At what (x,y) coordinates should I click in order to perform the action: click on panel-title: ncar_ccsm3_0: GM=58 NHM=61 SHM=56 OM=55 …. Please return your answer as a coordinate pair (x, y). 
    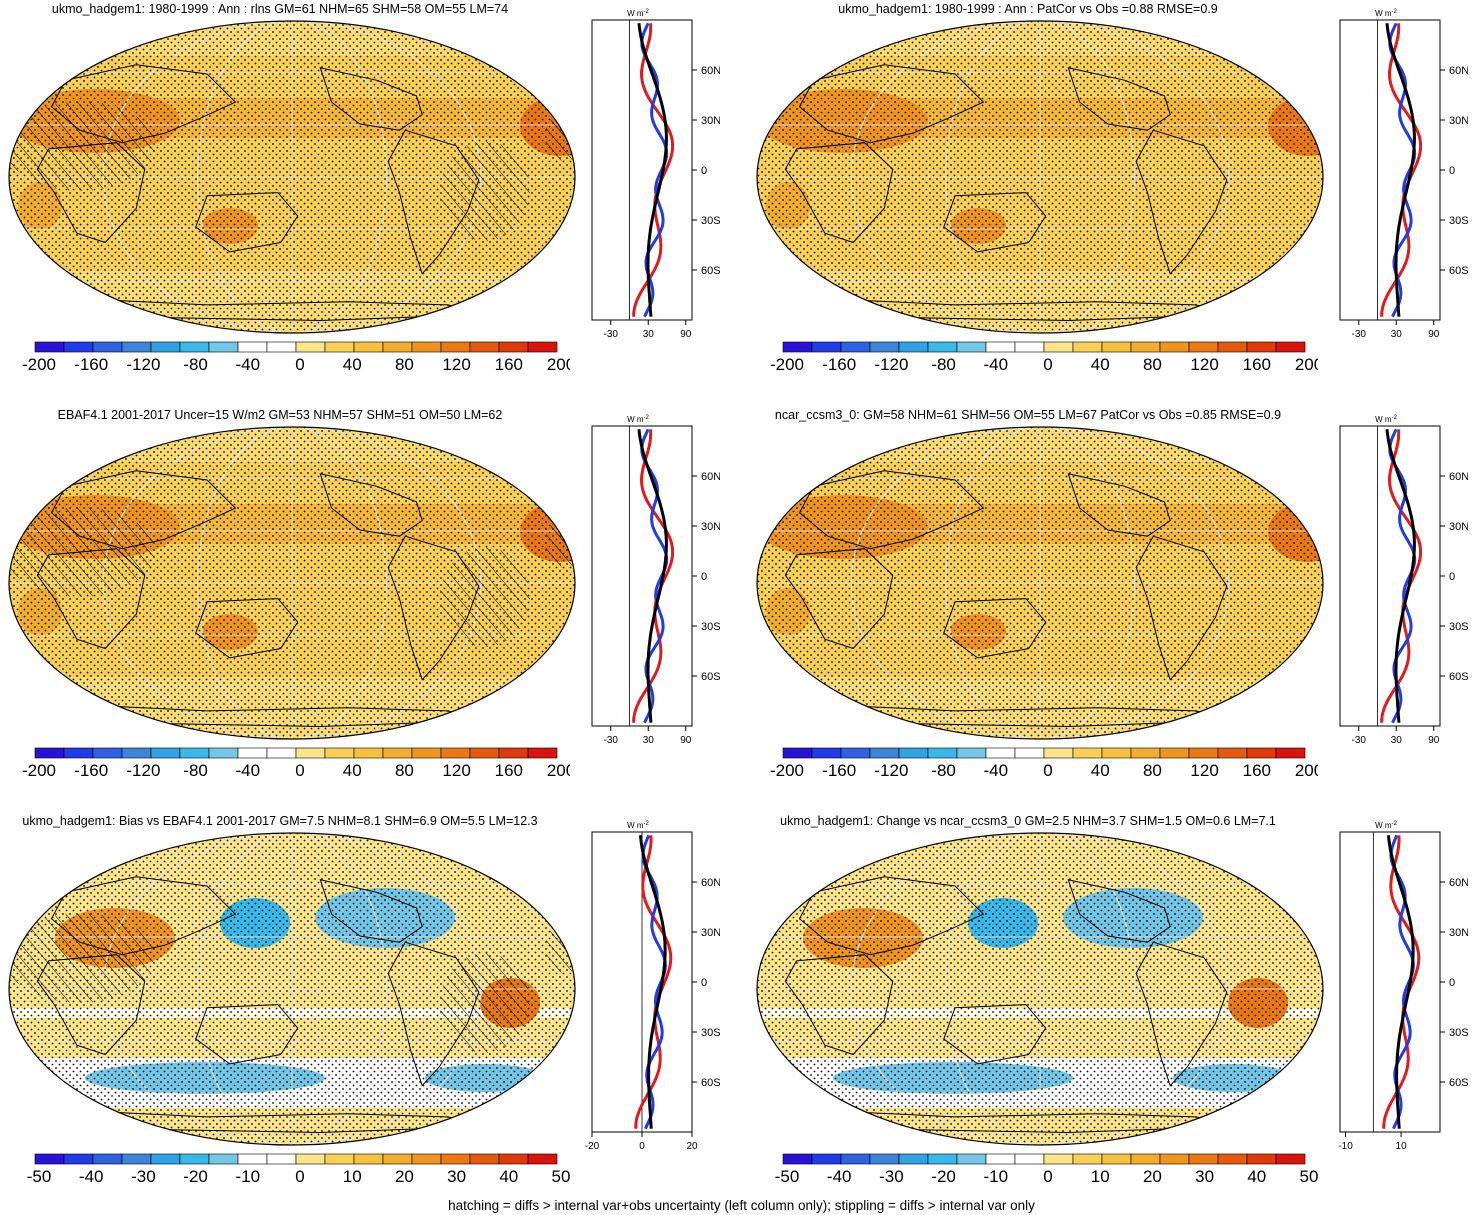
    Looking at the image, I should click on (1028, 415).